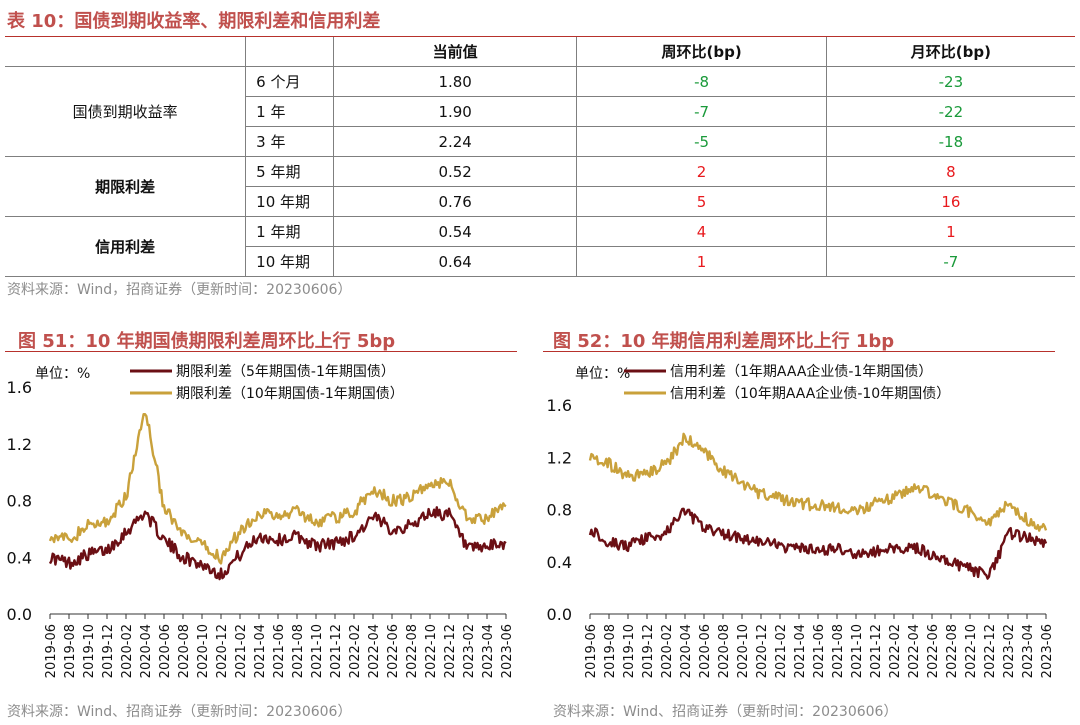  What do you see at coordinates (876, 651) in the screenshot?
I see `x-tick-label: 2021-12` at bounding box center [876, 651].